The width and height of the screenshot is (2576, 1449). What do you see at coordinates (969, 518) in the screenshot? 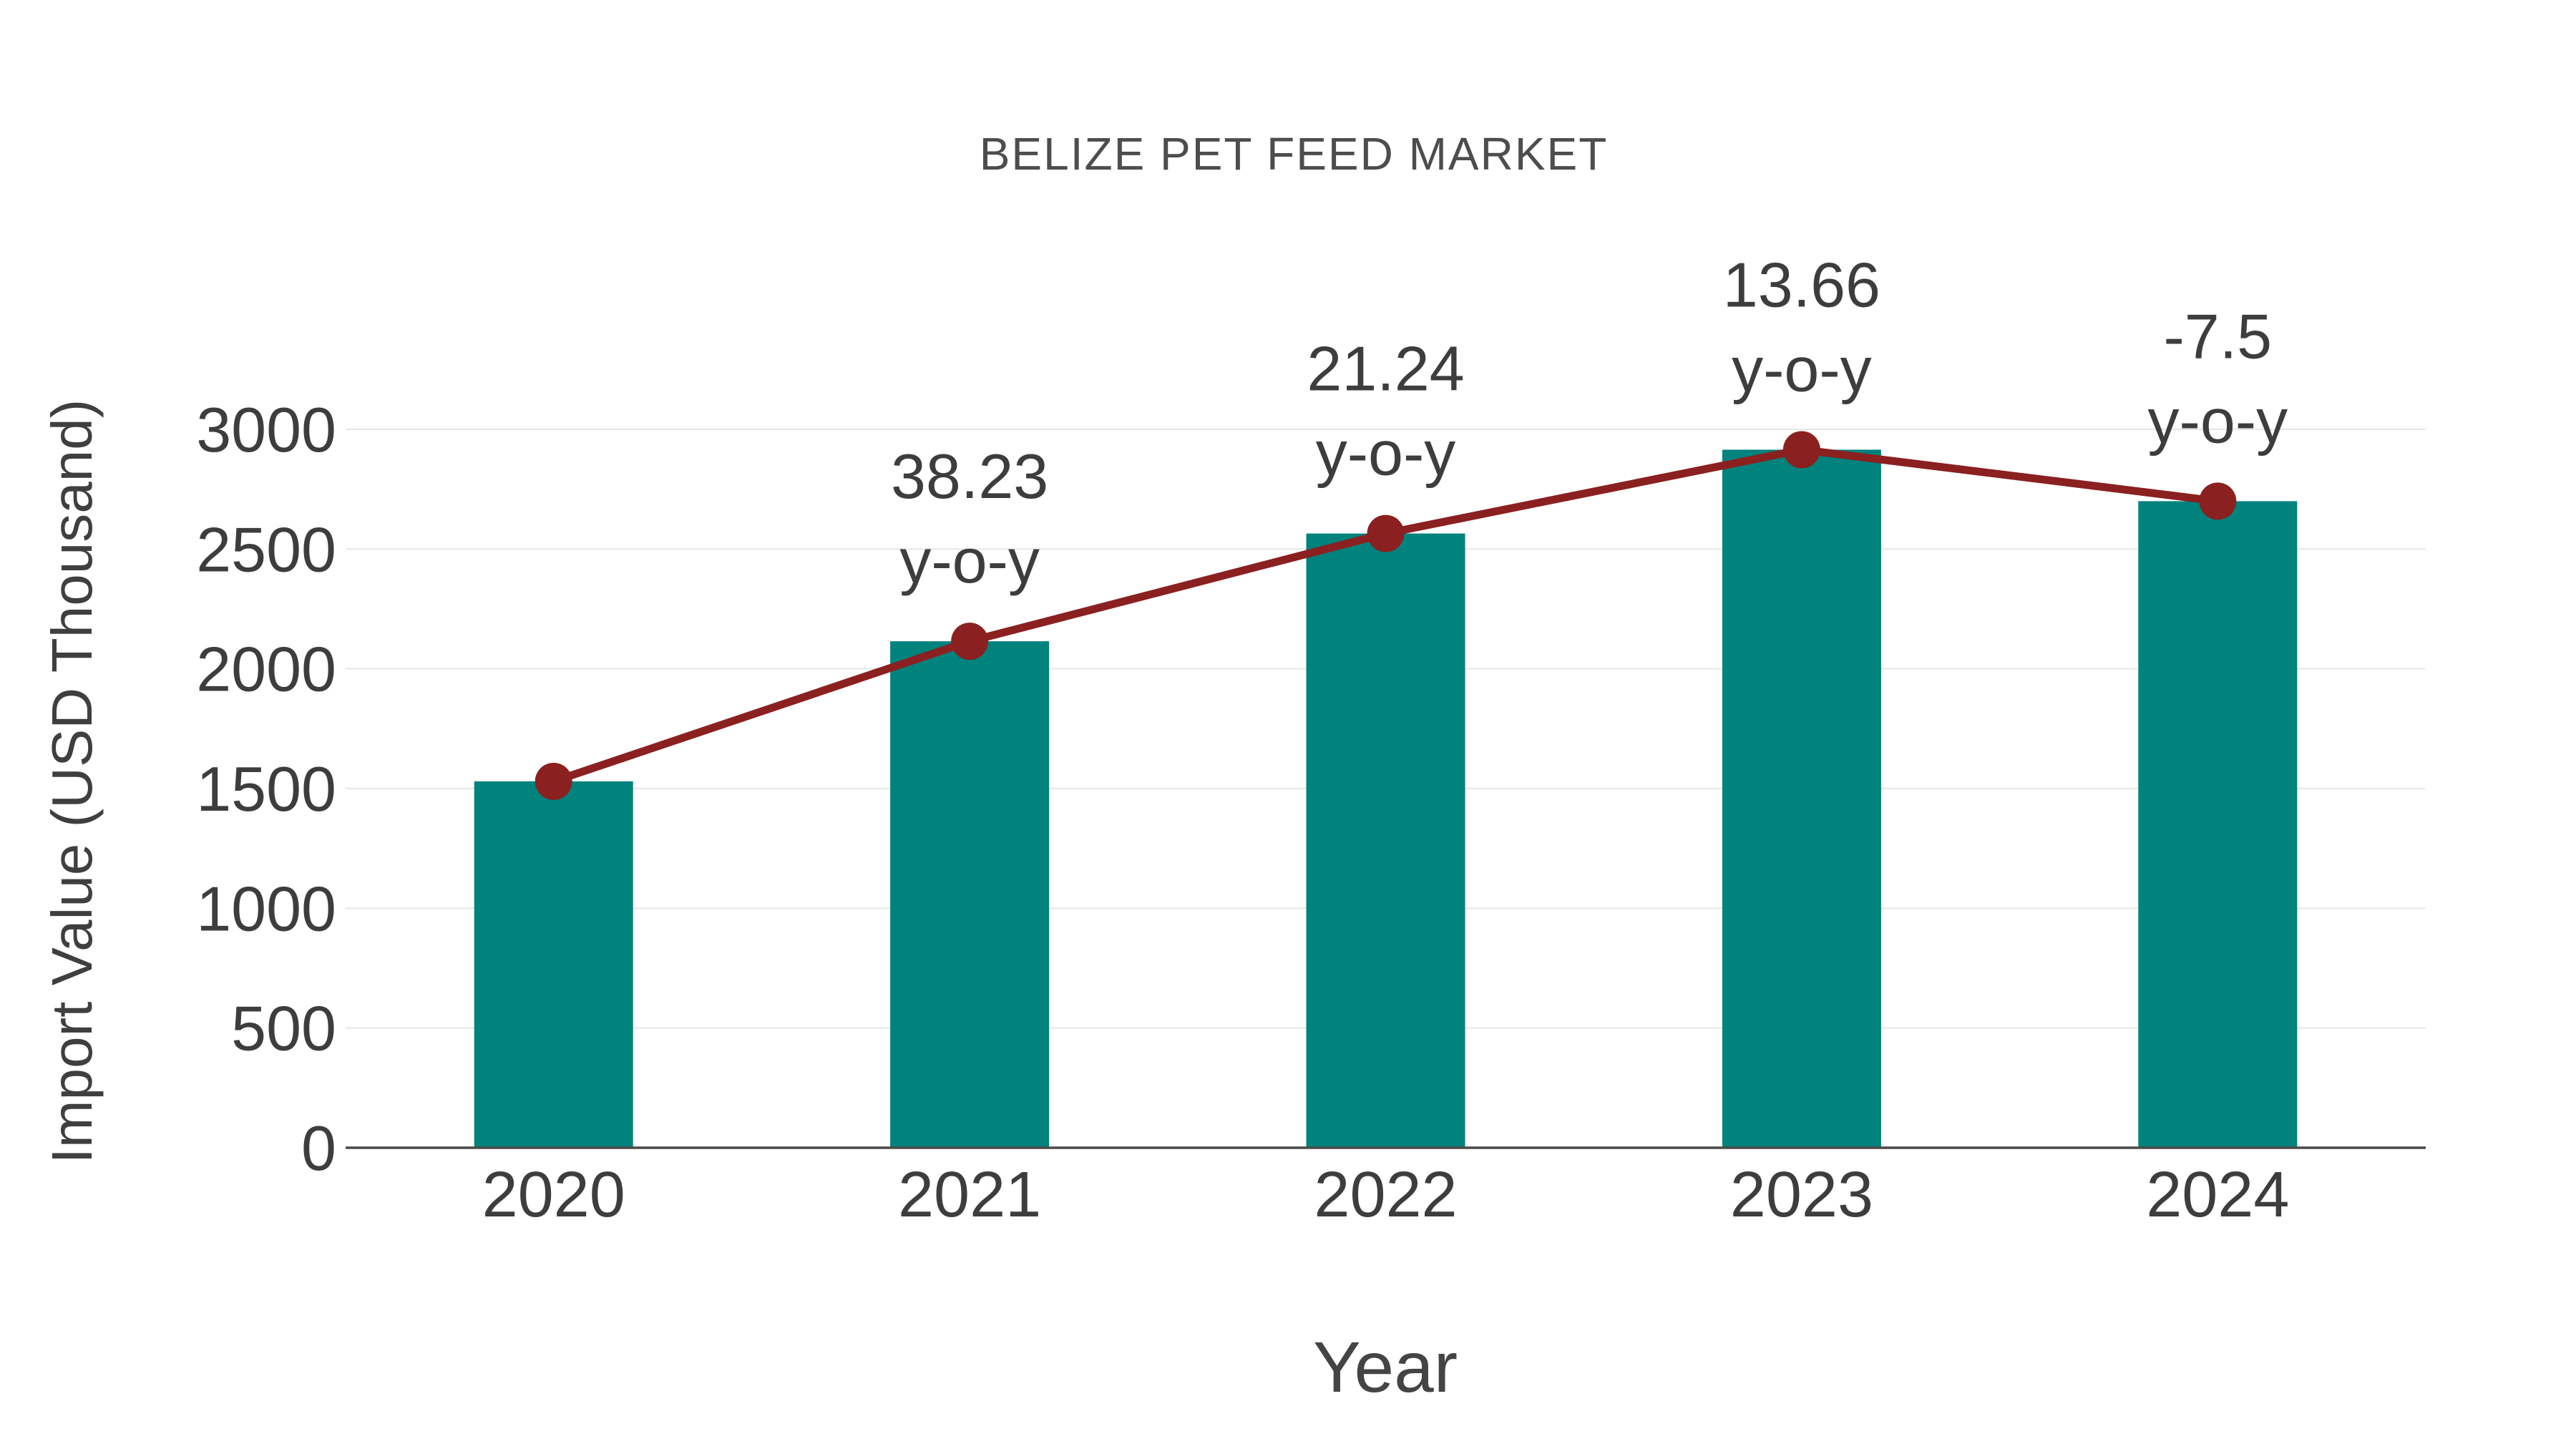
I see `annotation-2021: 38.23 y-o-y` at bounding box center [969, 518].